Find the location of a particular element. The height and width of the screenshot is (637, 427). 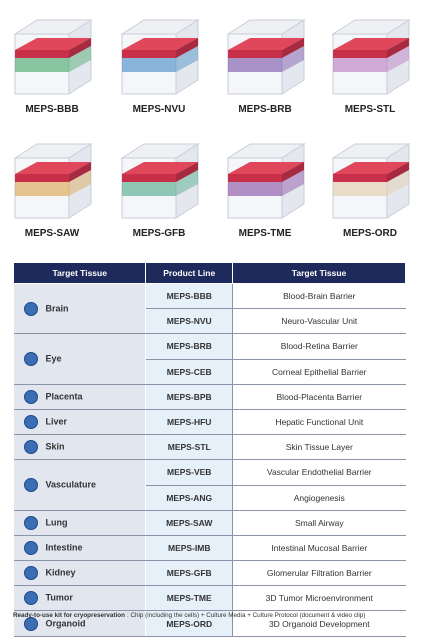

target-cell: Intestinal Mucosal Barrier is located at coordinates (319, 548).